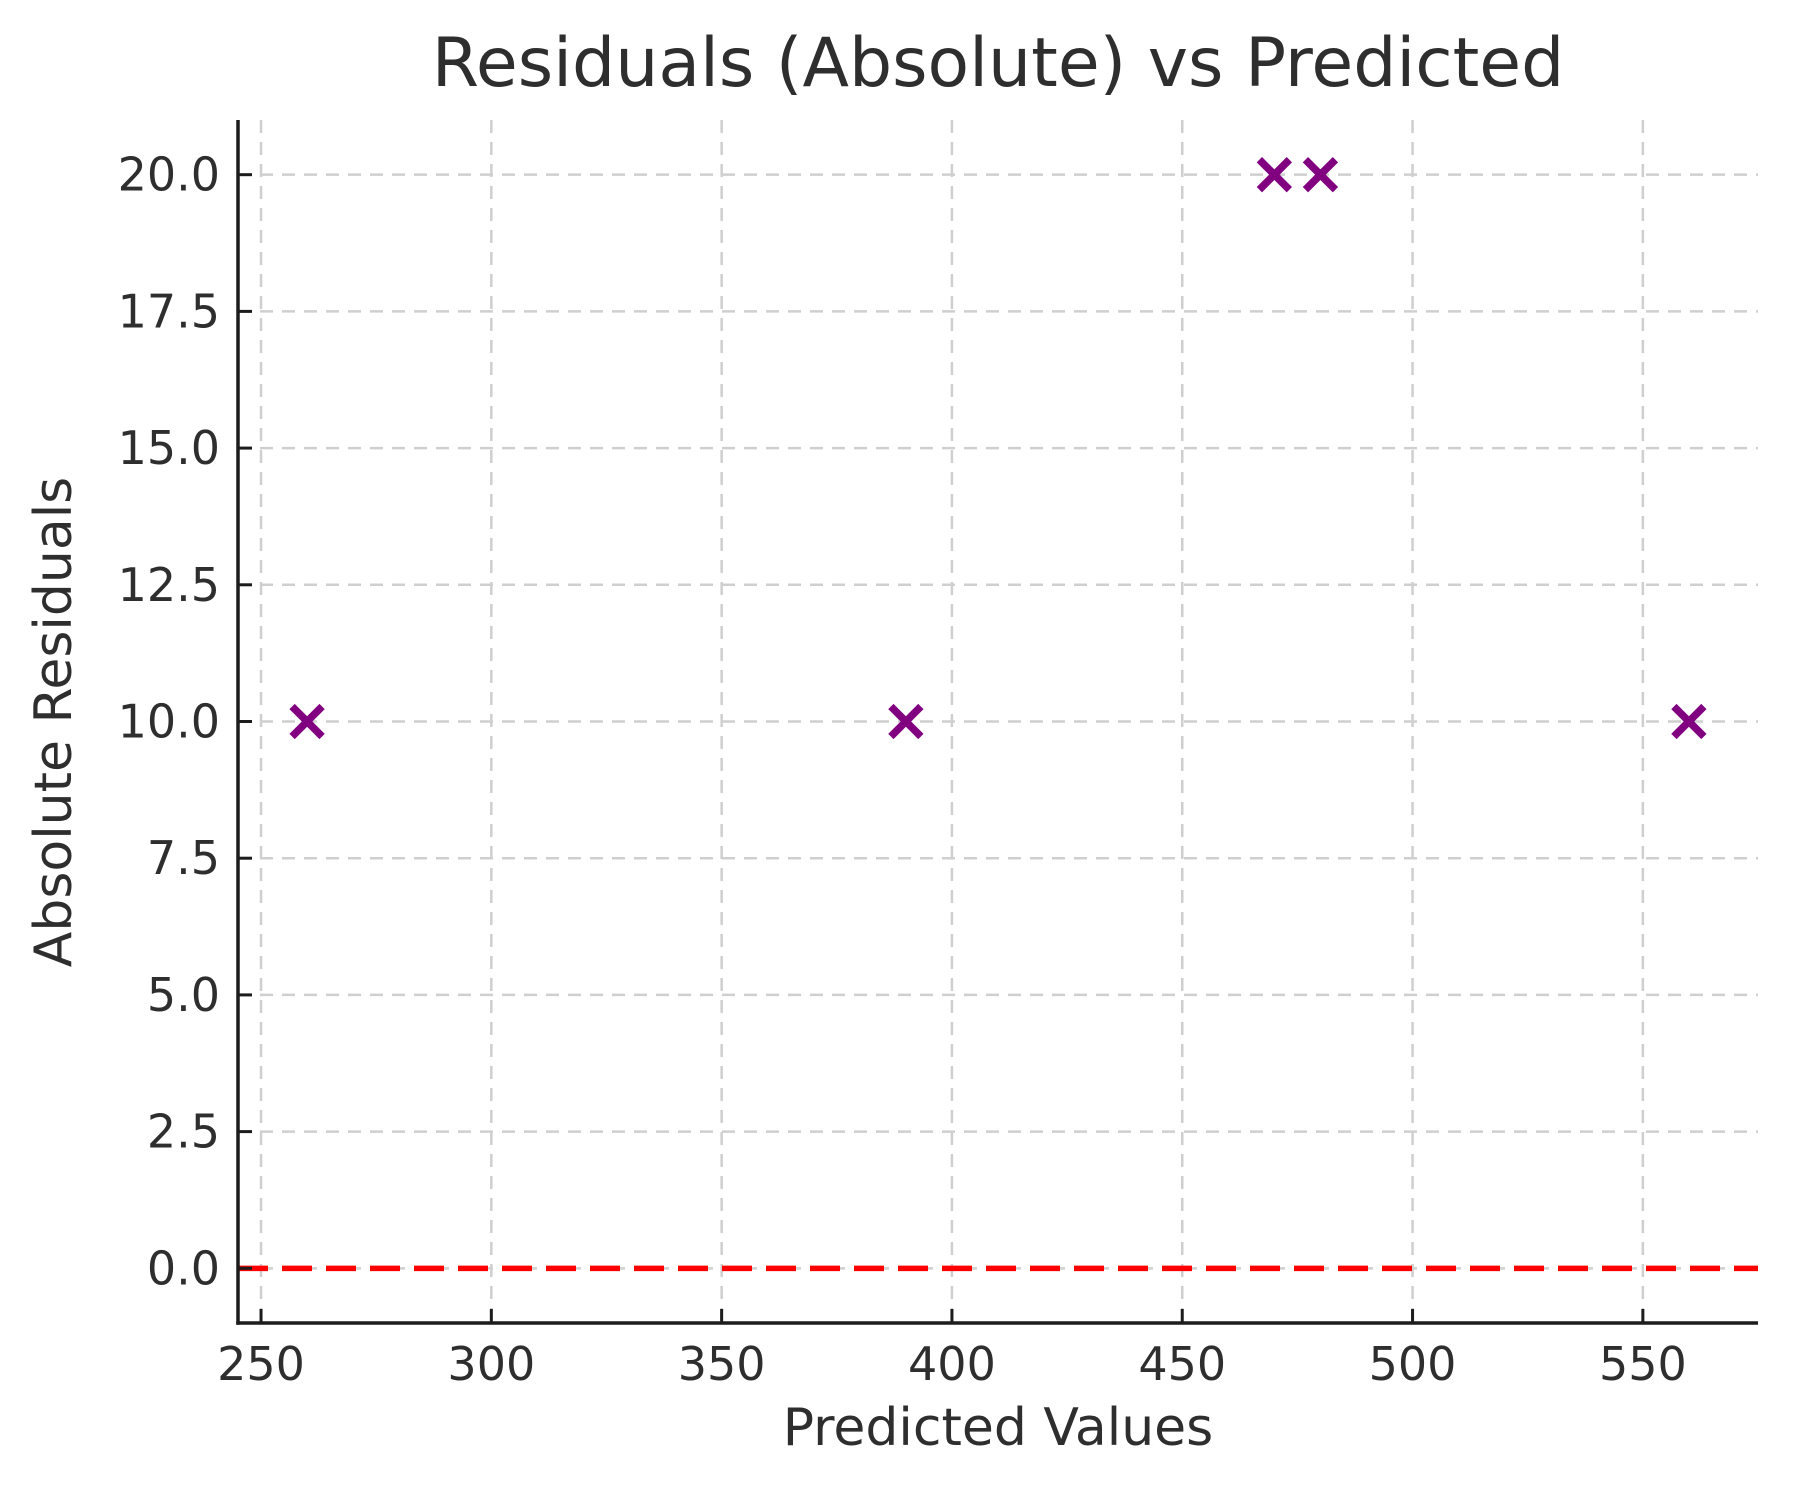 The width and height of the screenshot is (1800, 1500). I want to click on y-tick-label: 5.0, so click(183, 995).